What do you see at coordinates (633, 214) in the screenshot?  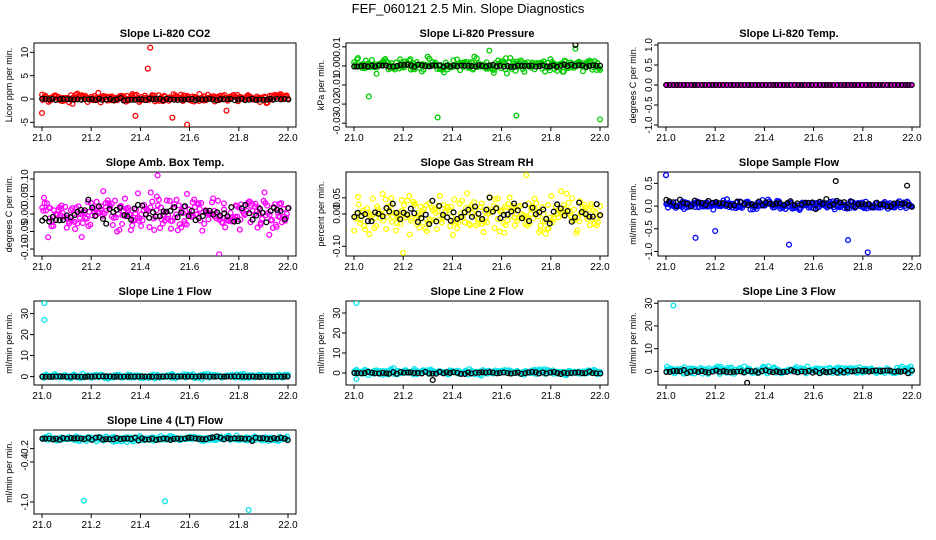 I see `y-axis-label: ml/min per min.` at bounding box center [633, 214].